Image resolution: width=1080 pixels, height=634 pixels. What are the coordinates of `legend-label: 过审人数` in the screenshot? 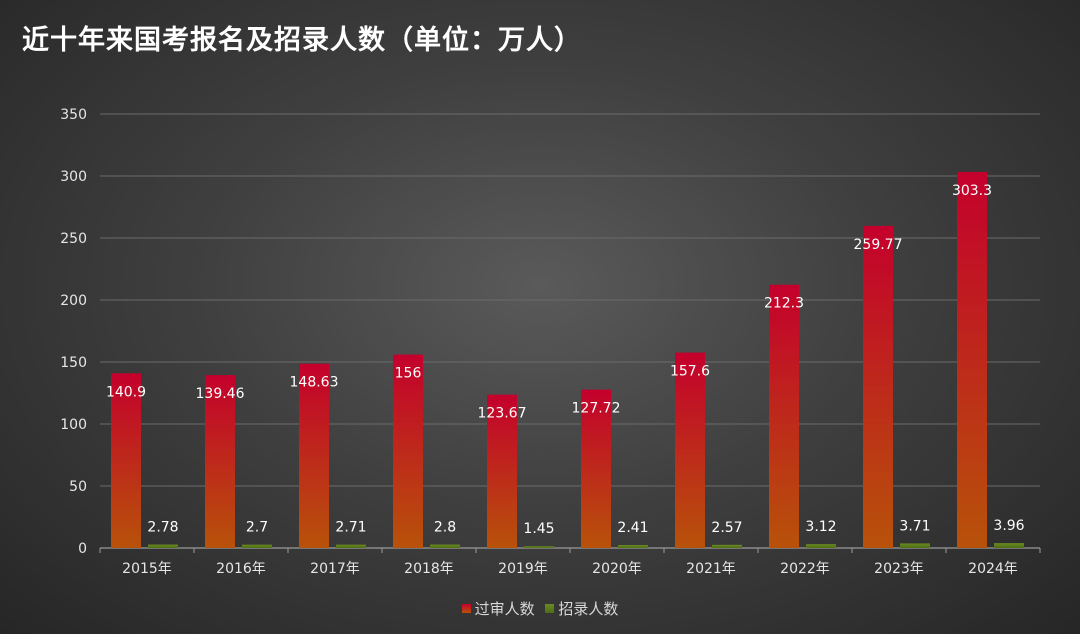 It's located at (504, 609).